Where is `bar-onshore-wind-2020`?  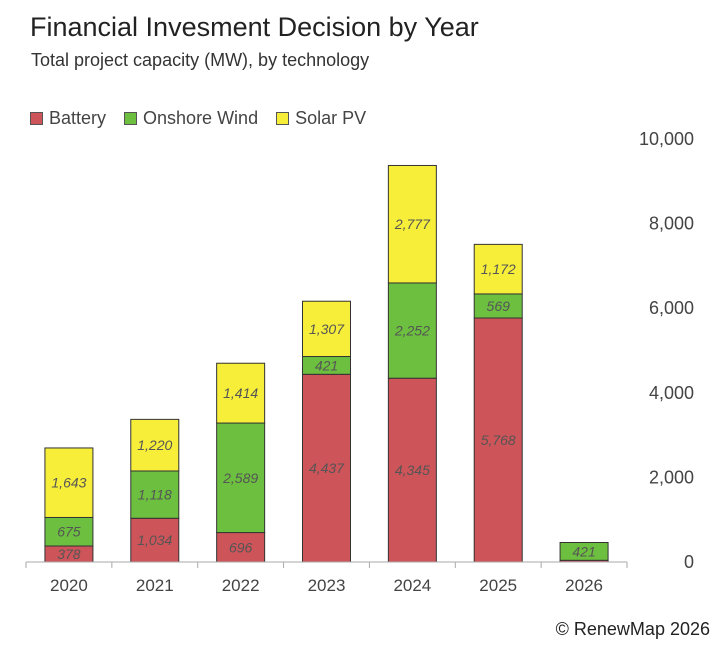
bar-onshore-wind-2020 is located at coordinates (69, 531).